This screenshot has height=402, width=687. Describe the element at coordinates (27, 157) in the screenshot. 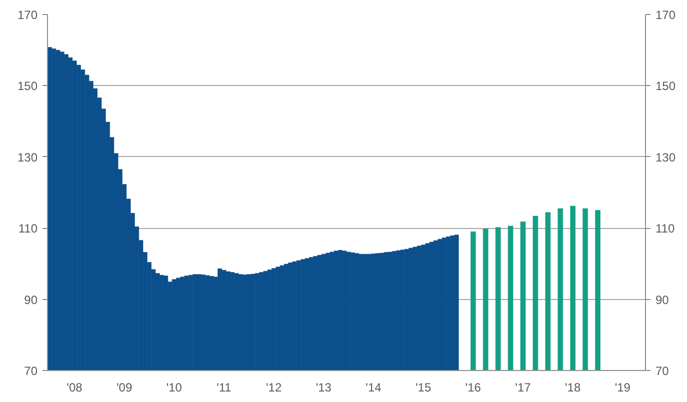

I see `y-tick-label: 130` at that location.